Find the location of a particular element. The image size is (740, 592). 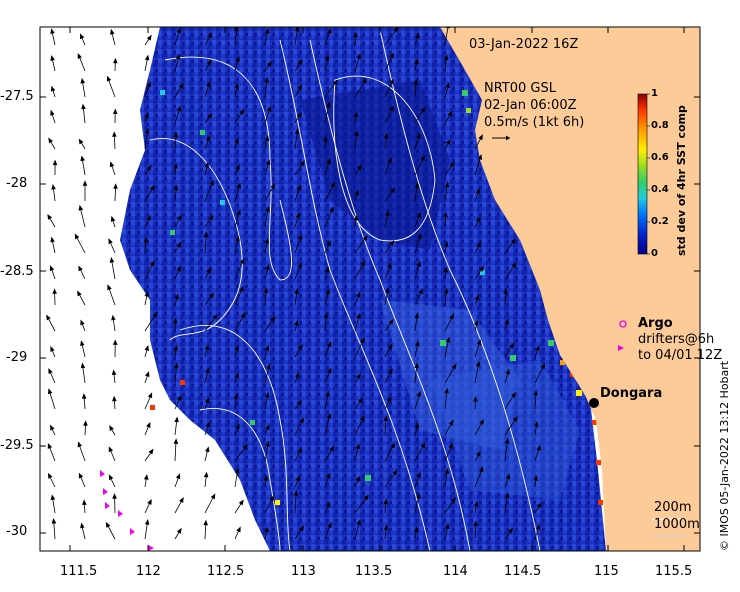

y-tick-label: -28.5 is located at coordinates (17, 271).